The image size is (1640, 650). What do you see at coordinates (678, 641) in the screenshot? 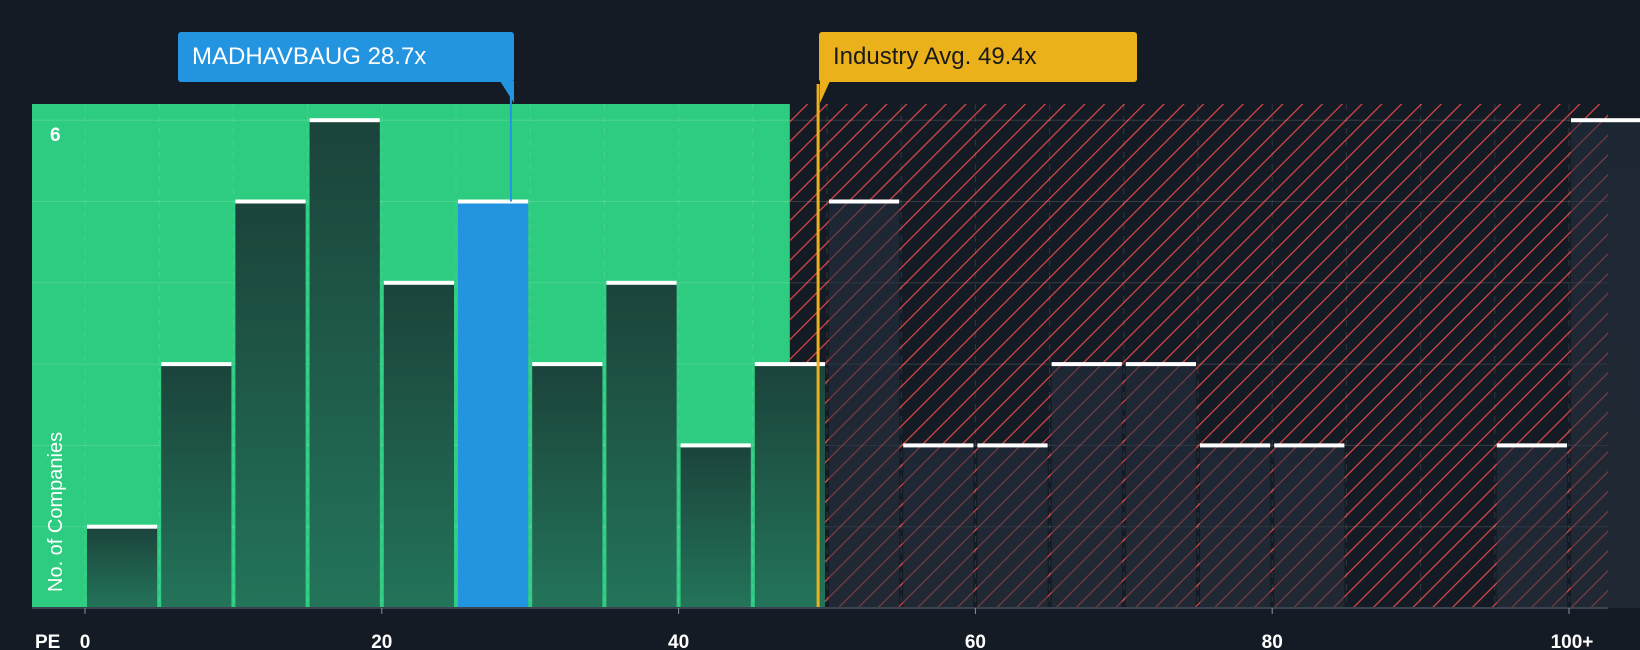
I see `x-tick-label: 40` at bounding box center [678, 641].